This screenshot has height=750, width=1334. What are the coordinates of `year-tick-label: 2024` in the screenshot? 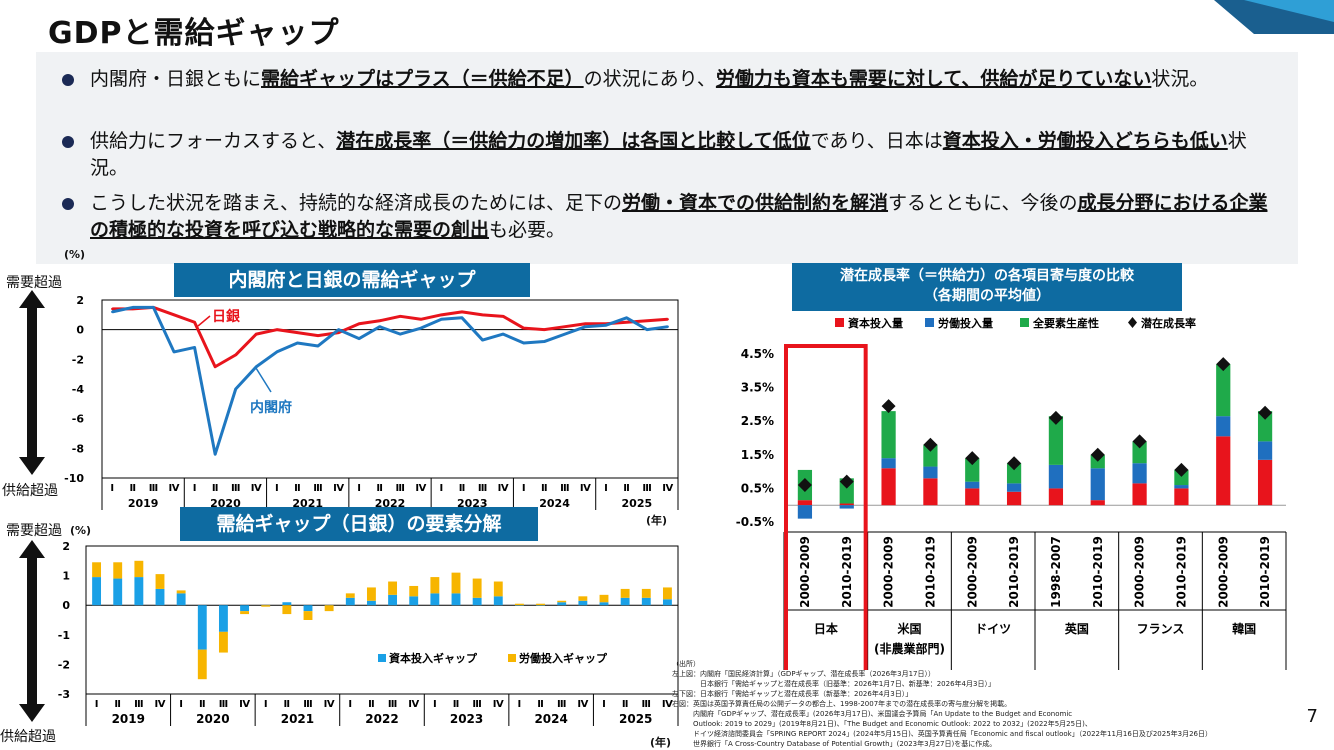 It's located at (554, 503).